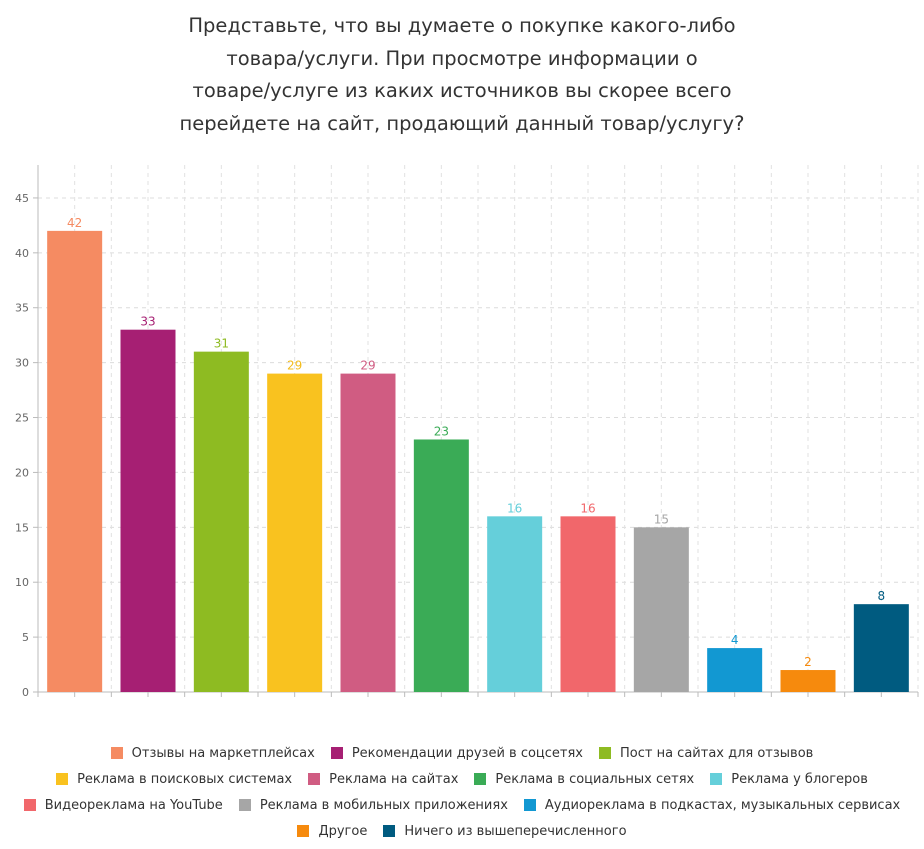 Image resolution: width=924 pixels, height=849 pixels. What do you see at coordinates (22, 418) in the screenshot?
I see `y-tick-label: 25` at bounding box center [22, 418].